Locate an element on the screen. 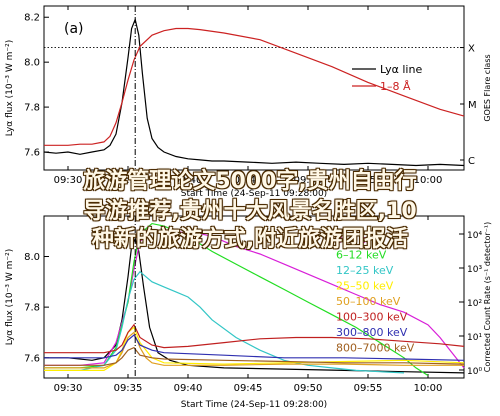 This screenshot has height=416, width=500. legend-label: 3–6 keV is located at coordinates (358, 239).